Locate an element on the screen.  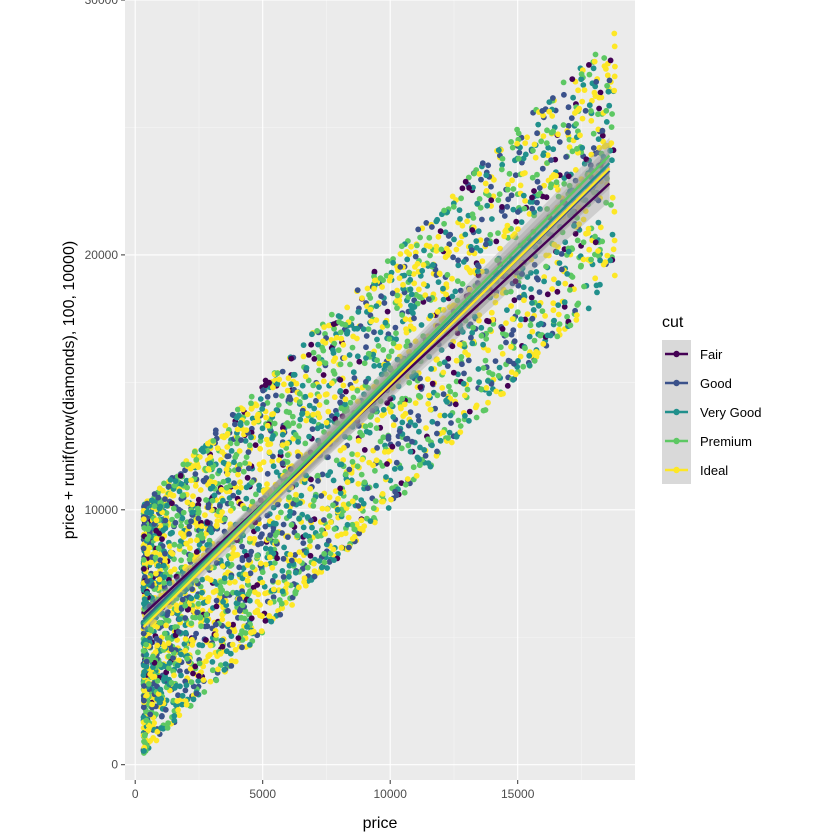
y-tick-label: 10000 is located at coordinates (102, 510).